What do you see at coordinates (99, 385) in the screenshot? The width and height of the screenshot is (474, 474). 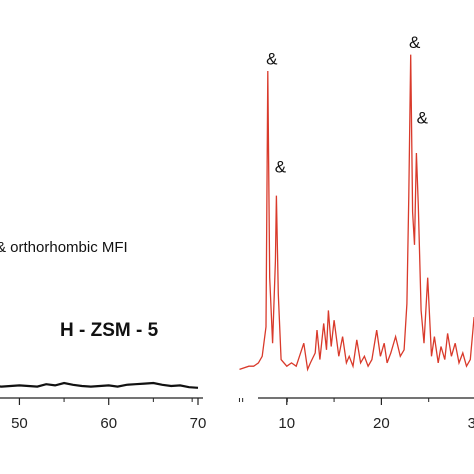 I see `left-series-line` at bounding box center [99, 385].